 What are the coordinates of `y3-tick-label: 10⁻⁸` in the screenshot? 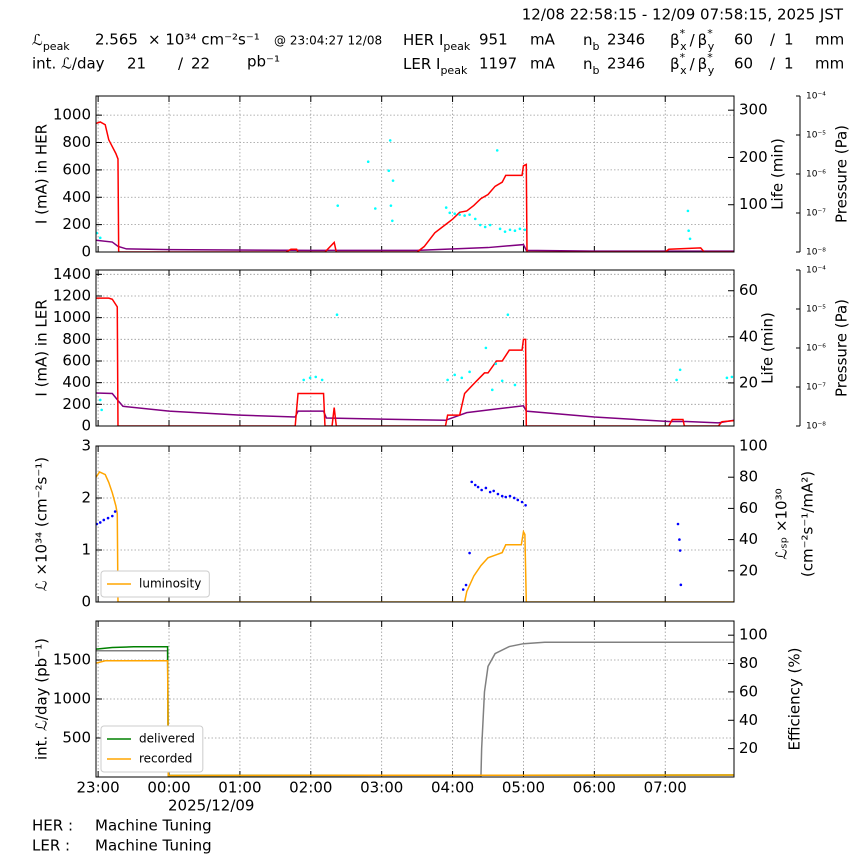 It's located at (816, 427).